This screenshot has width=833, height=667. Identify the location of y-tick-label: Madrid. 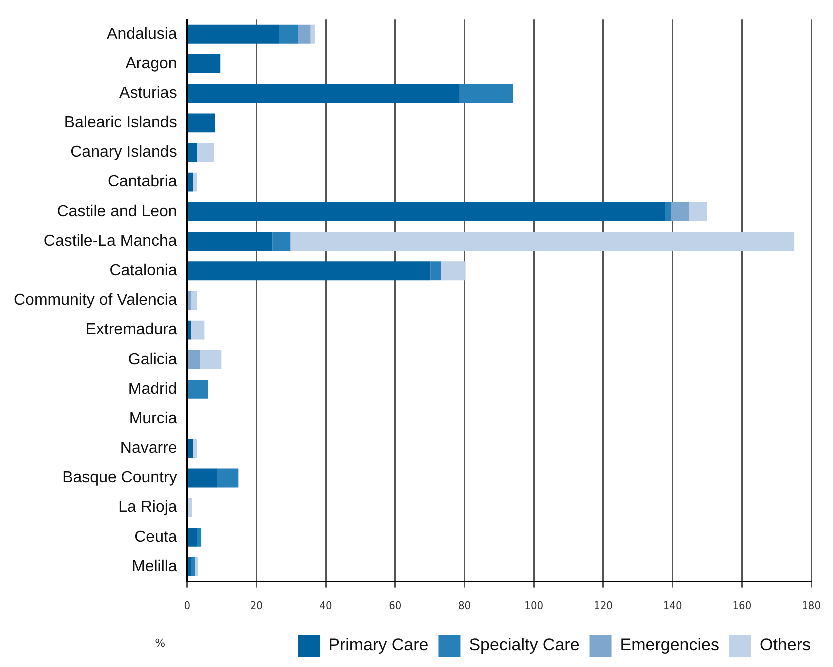
(153, 389).